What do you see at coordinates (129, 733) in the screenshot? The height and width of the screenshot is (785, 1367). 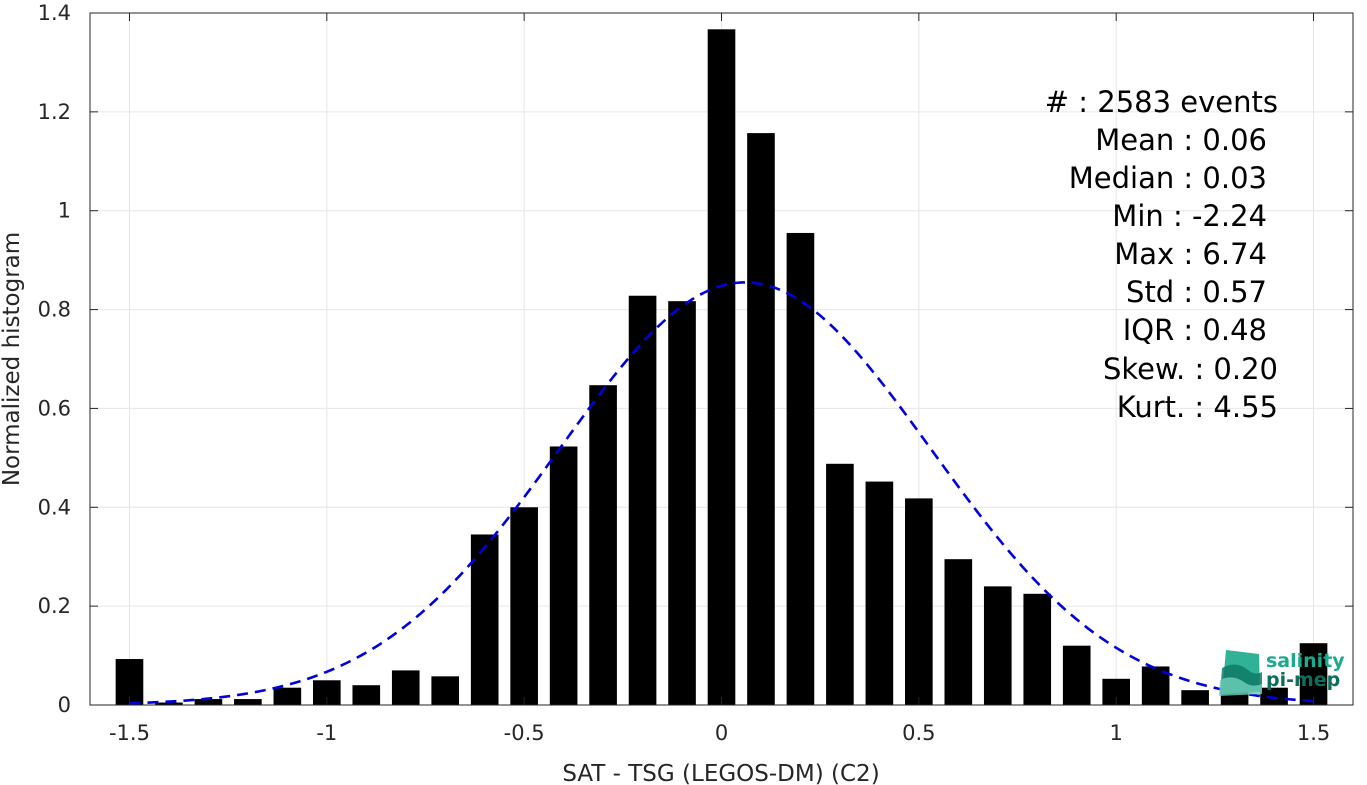 I see `x-tick-label-0: -1.5` at bounding box center [129, 733].